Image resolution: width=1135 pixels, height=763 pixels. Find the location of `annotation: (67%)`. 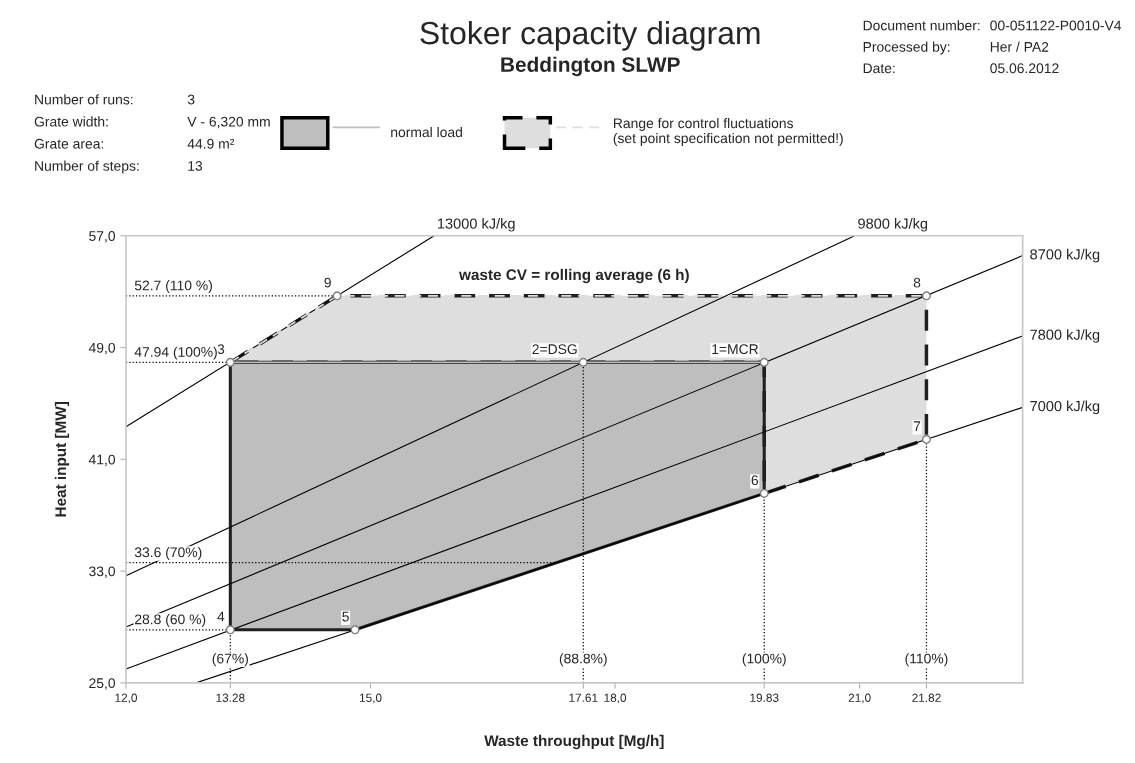

annotation: (67%) is located at coordinates (230, 660).